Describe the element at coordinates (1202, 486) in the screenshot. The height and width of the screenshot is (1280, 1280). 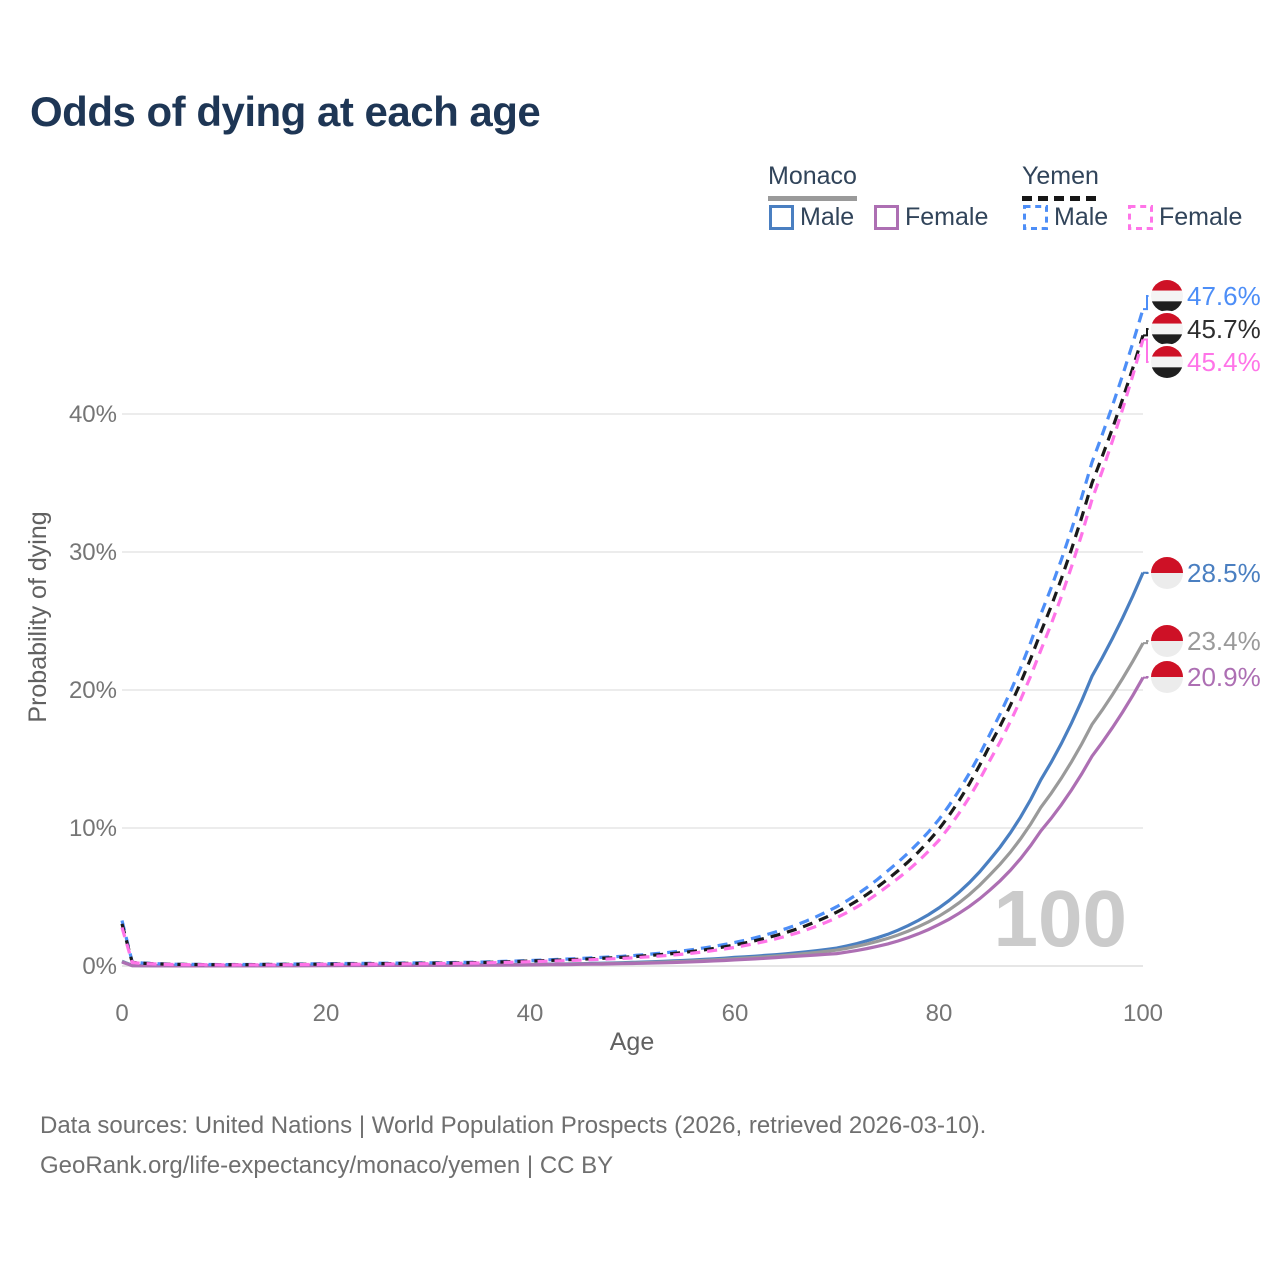
I see `end-labels: 47.6%45.7%45.4% 28.5% 23.4% 20.9%` at that location.